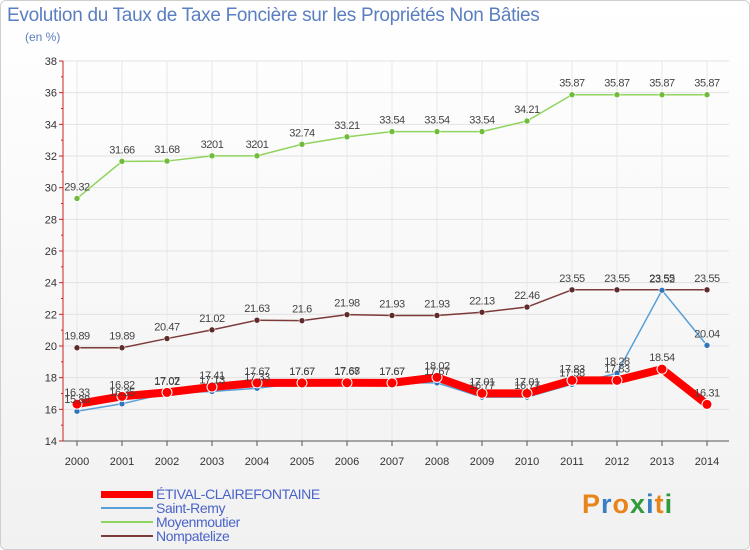 The image size is (750, 550). I want to click on data-point-nompatelize-2003, so click(212, 330).